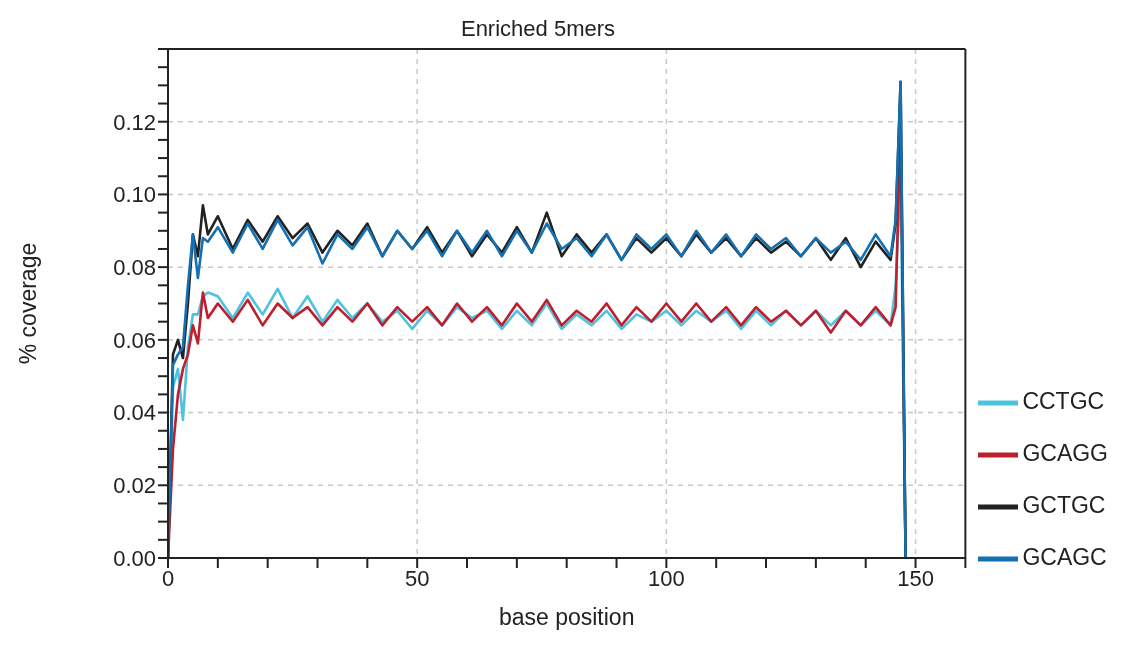  I want to click on x-tick-label: 150, so click(915, 578).